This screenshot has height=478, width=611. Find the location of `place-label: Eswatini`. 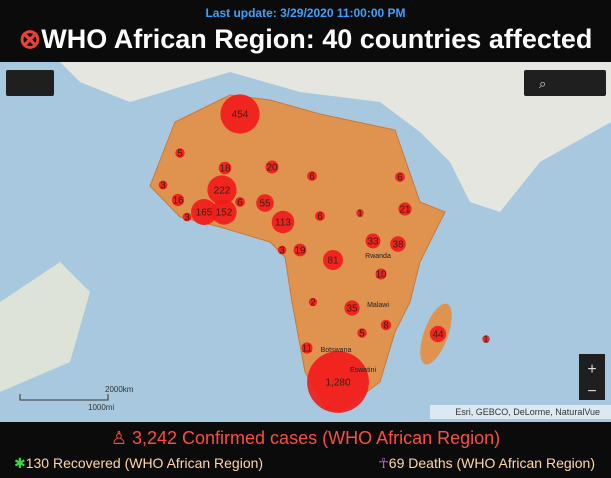

place-label: Eswatini is located at coordinates (363, 370).